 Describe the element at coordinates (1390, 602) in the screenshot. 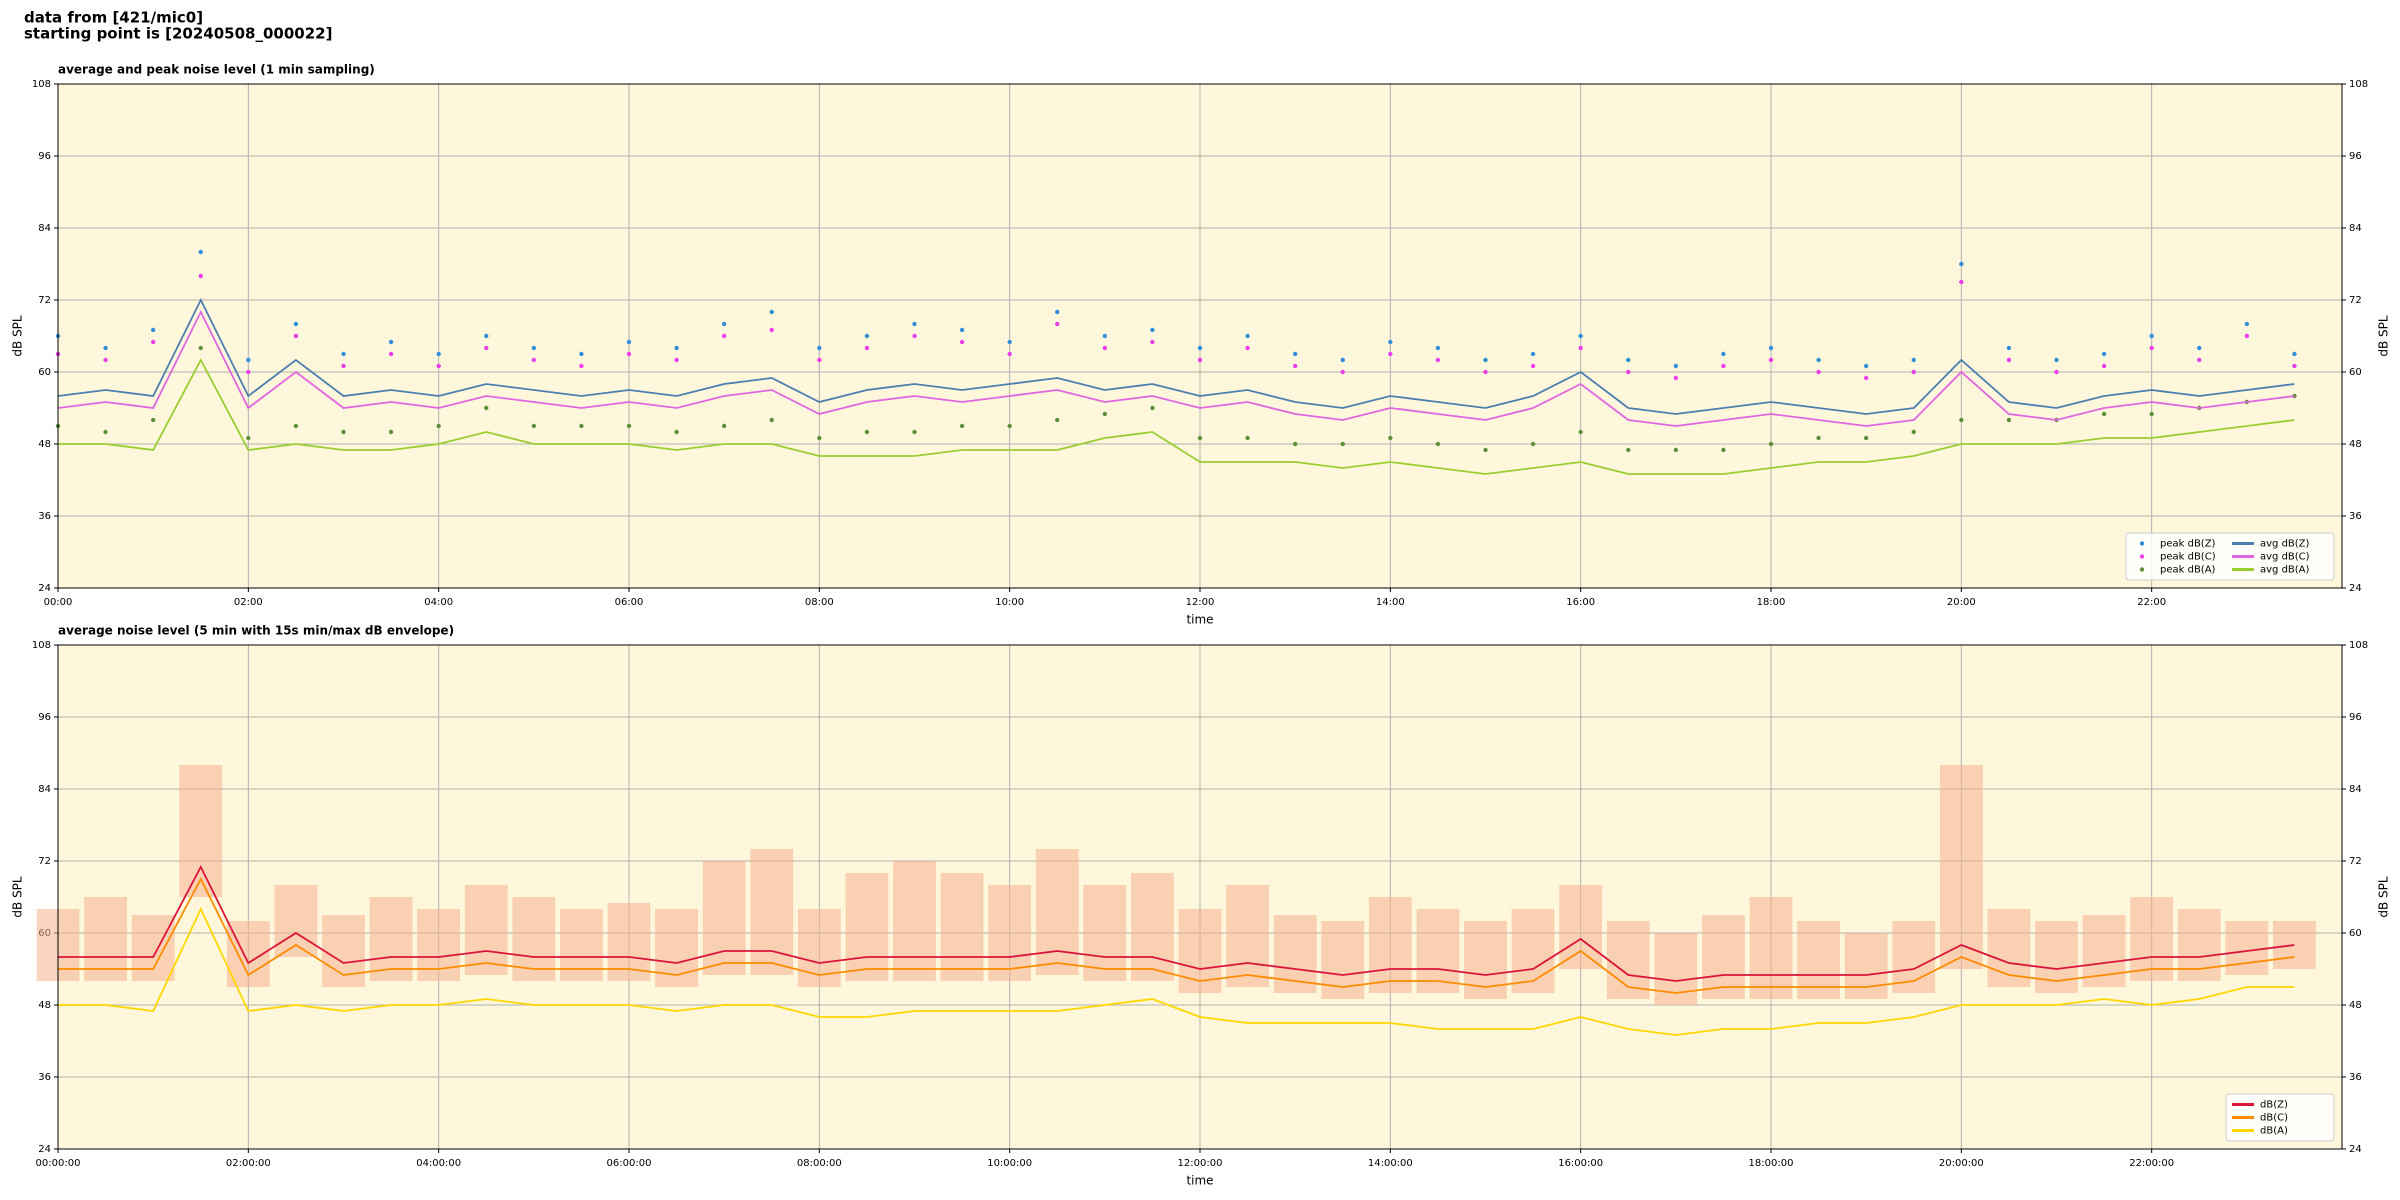

I see `x-tick-label: 14:00` at that location.